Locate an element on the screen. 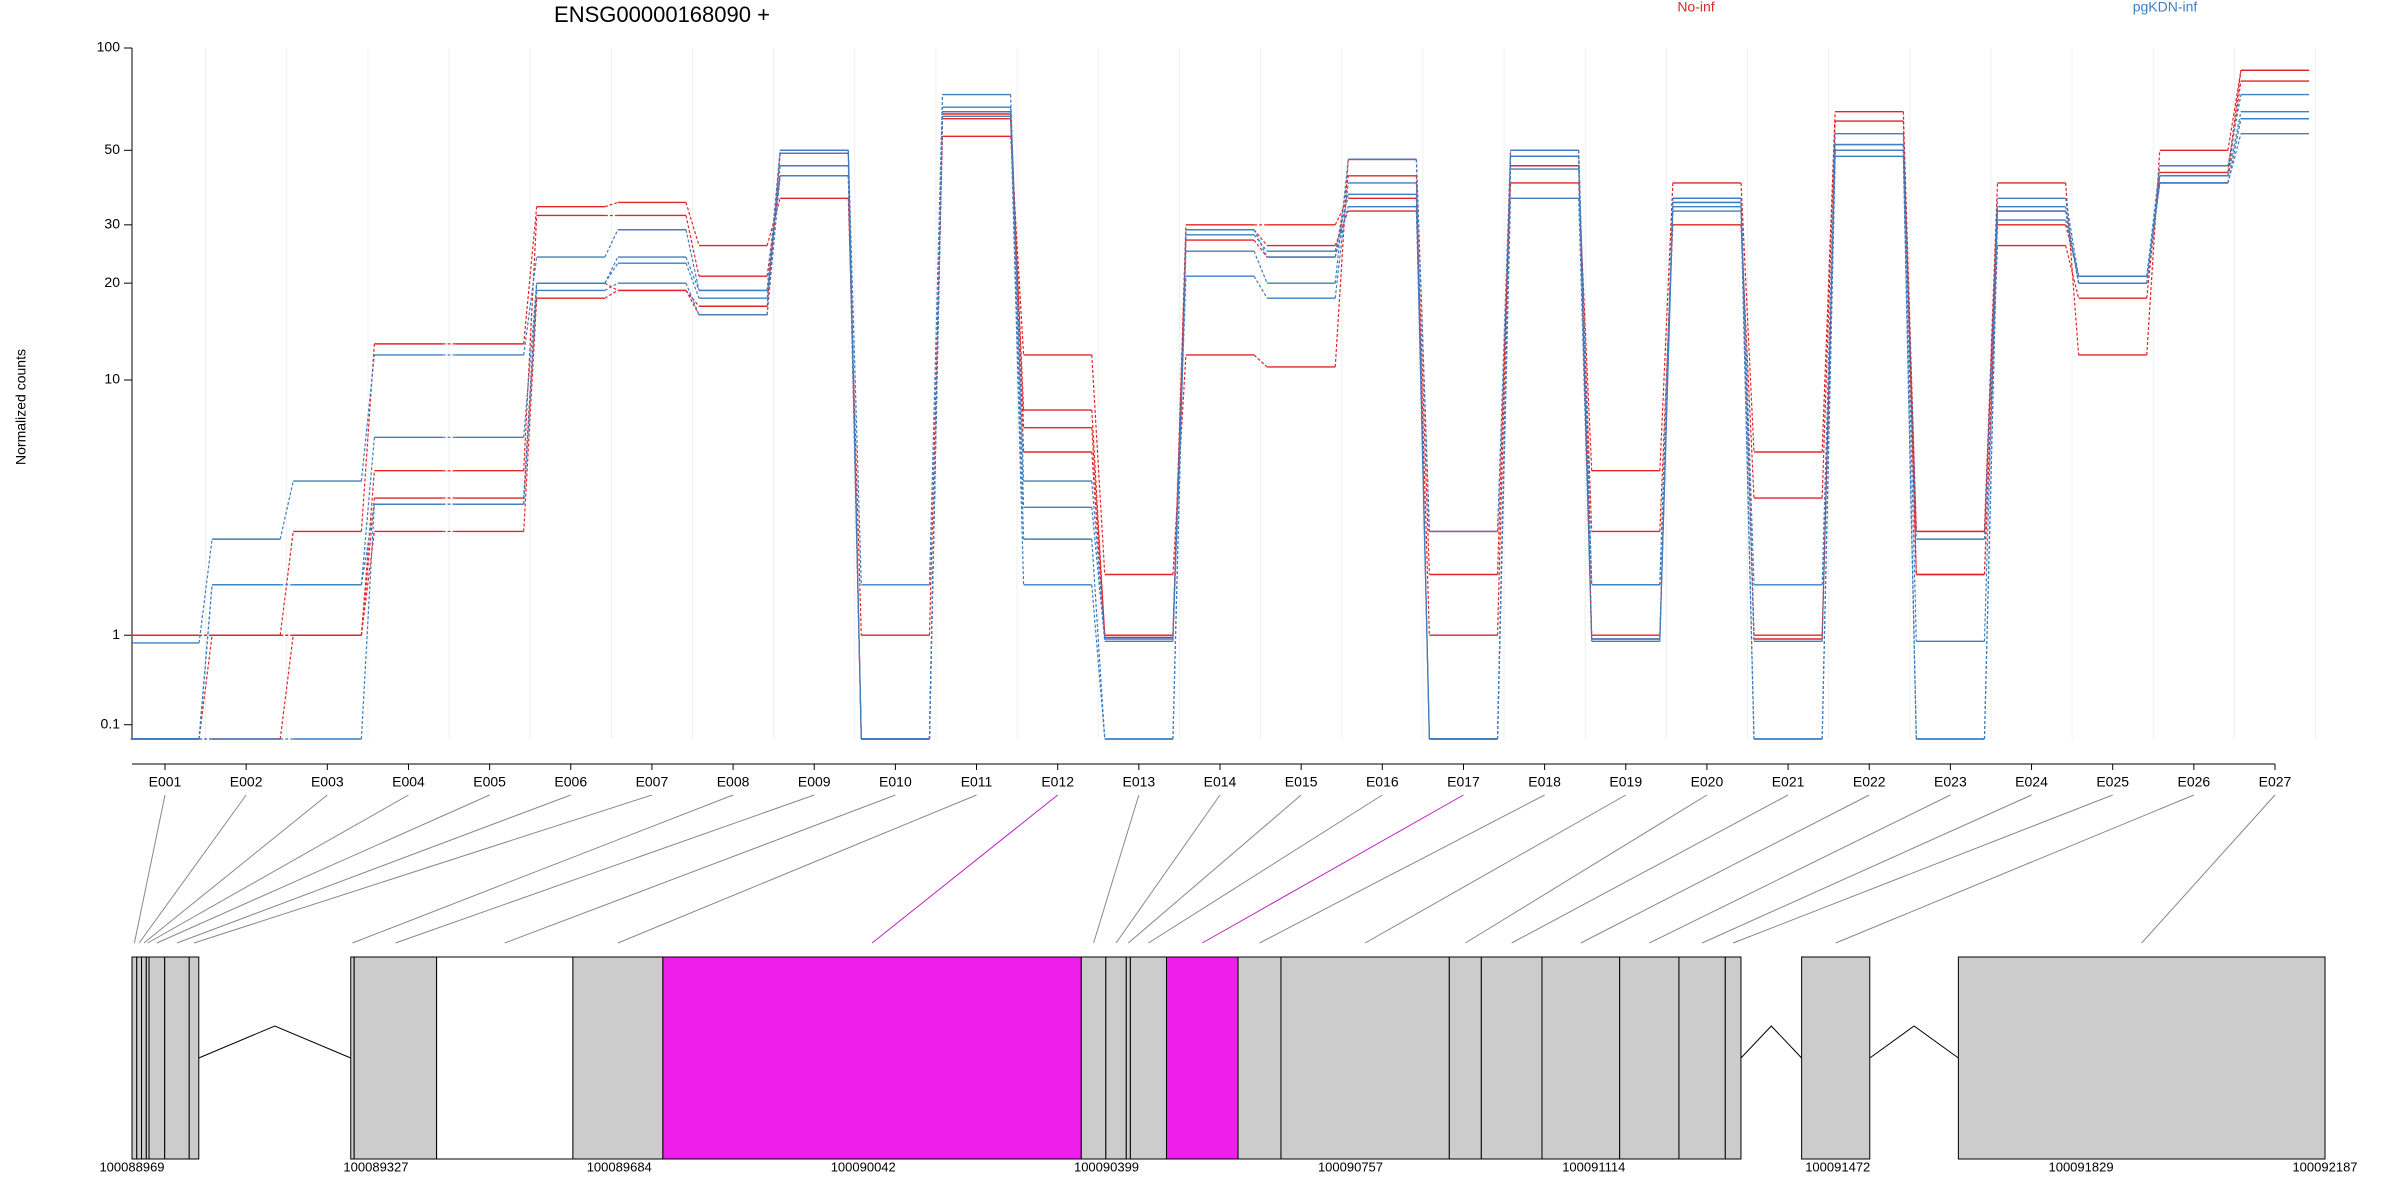  x-tick-label: E011 is located at coordinates (977, 782).